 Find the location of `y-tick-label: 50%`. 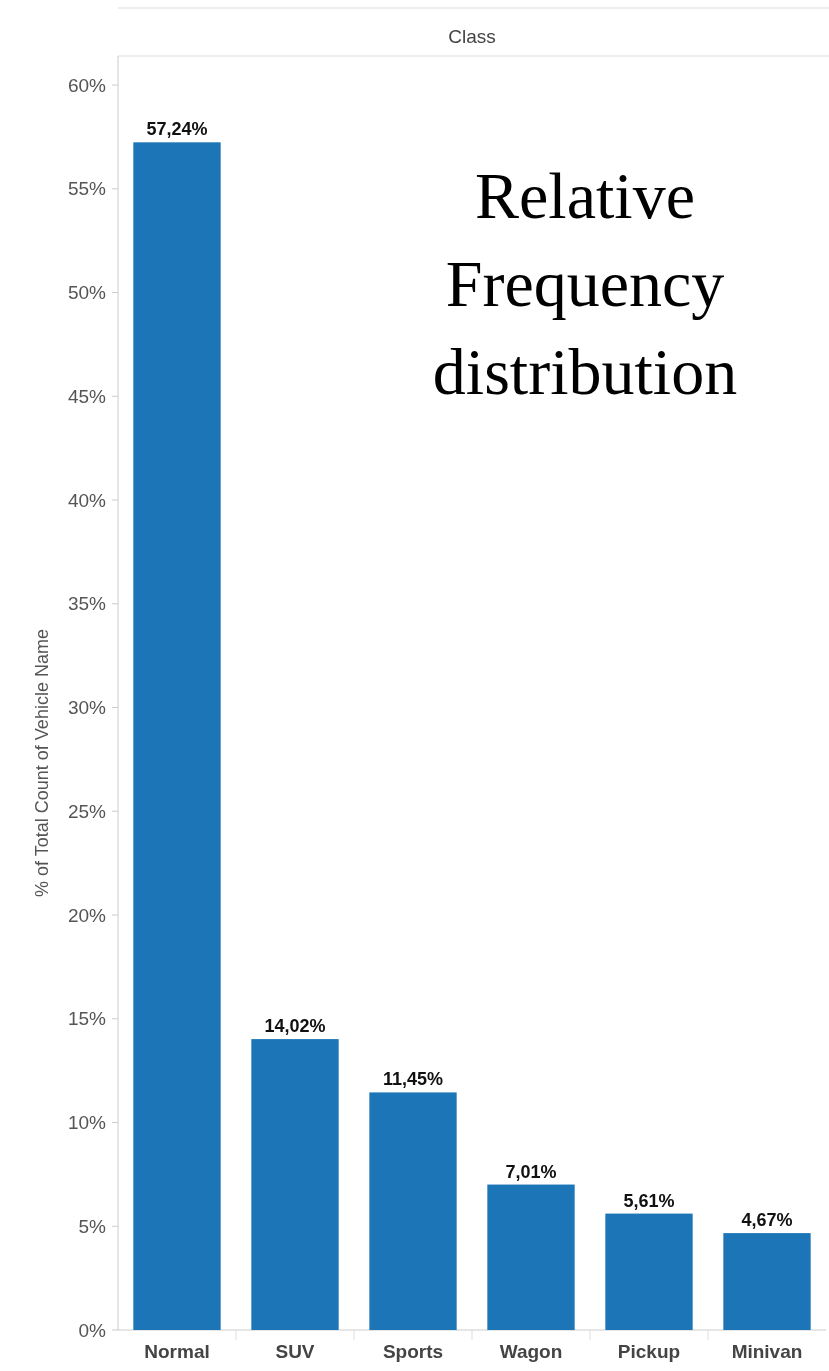

y-tick-label: 50% is located at coordinates (87, 293).